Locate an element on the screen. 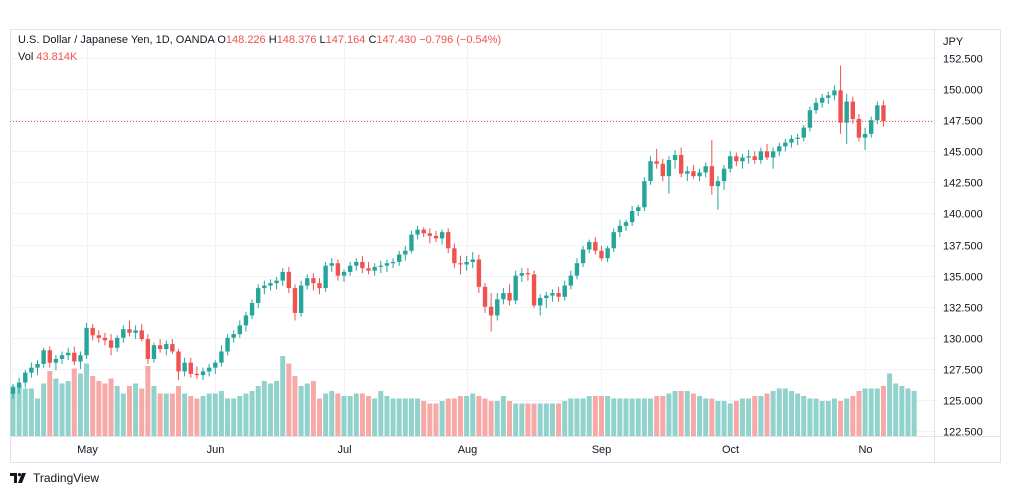 The image size is (1012, 498). x-tick-label: Aug is located at coordinates (468, 450).